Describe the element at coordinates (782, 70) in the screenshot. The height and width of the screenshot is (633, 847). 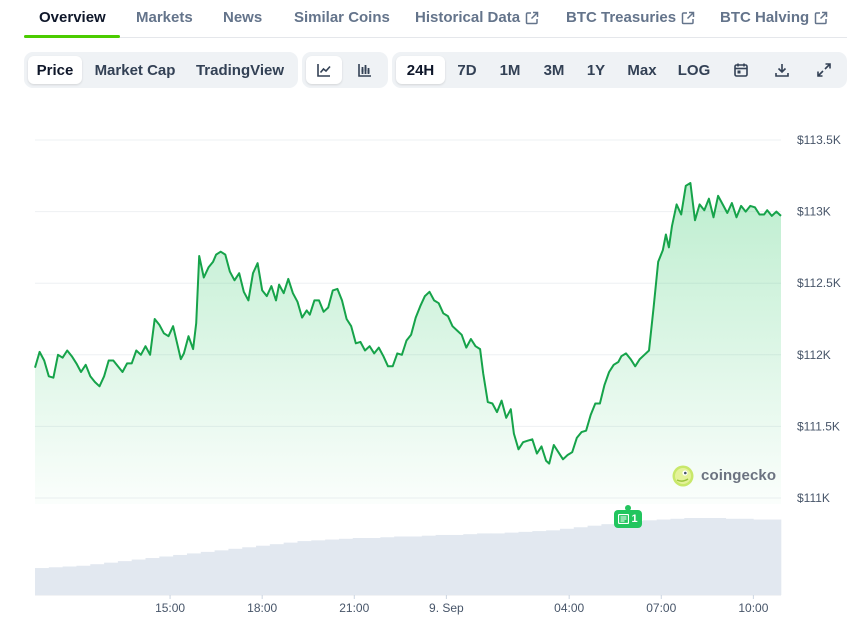
I see `download-button` at that location.